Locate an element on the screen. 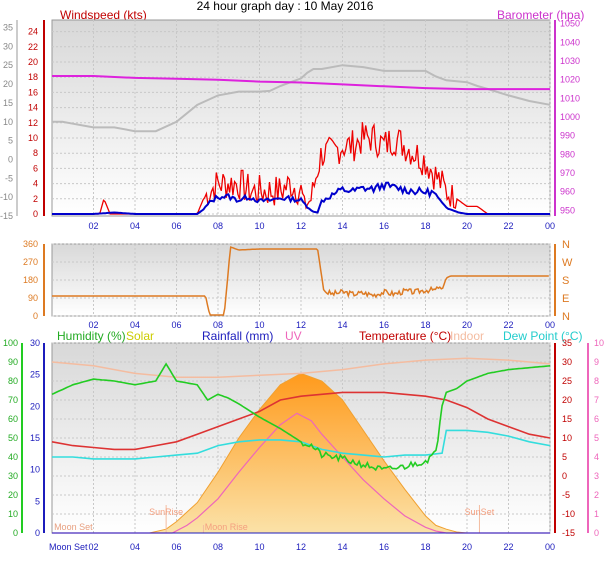  temperature-tick-label: 25 is located at coordinates (567, 381).